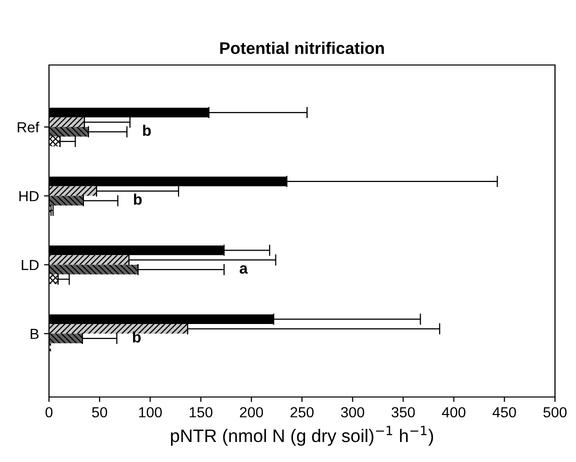 The image size is (576, 462). I want to click on x-tick-label: 150, so click(201, 412).